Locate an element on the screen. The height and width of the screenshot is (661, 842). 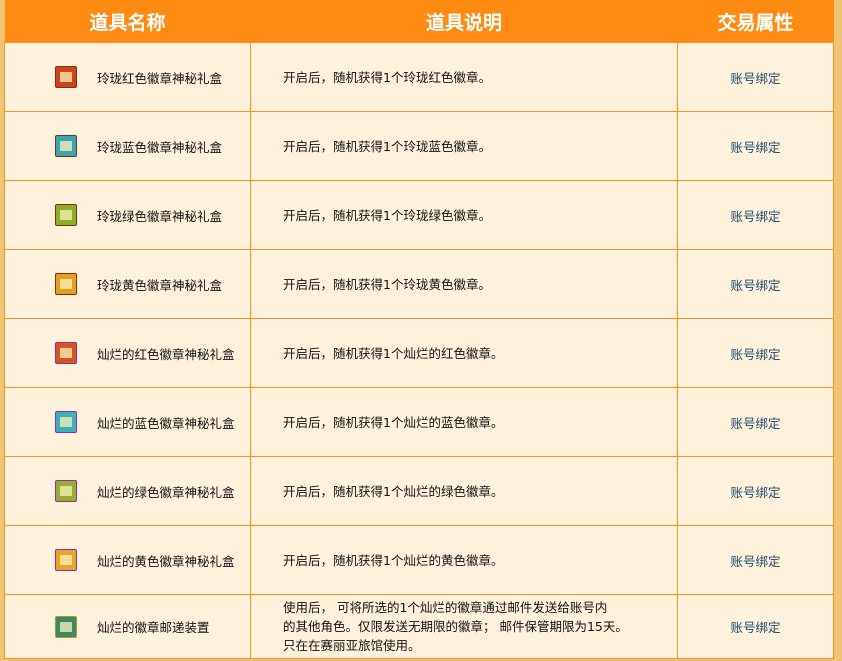
table-row: 玲珑红色徽章神秘礼盒 开启后，随机获得1个玲珑红色徽章。 账号绑定 is located at coordinates (419, 77).